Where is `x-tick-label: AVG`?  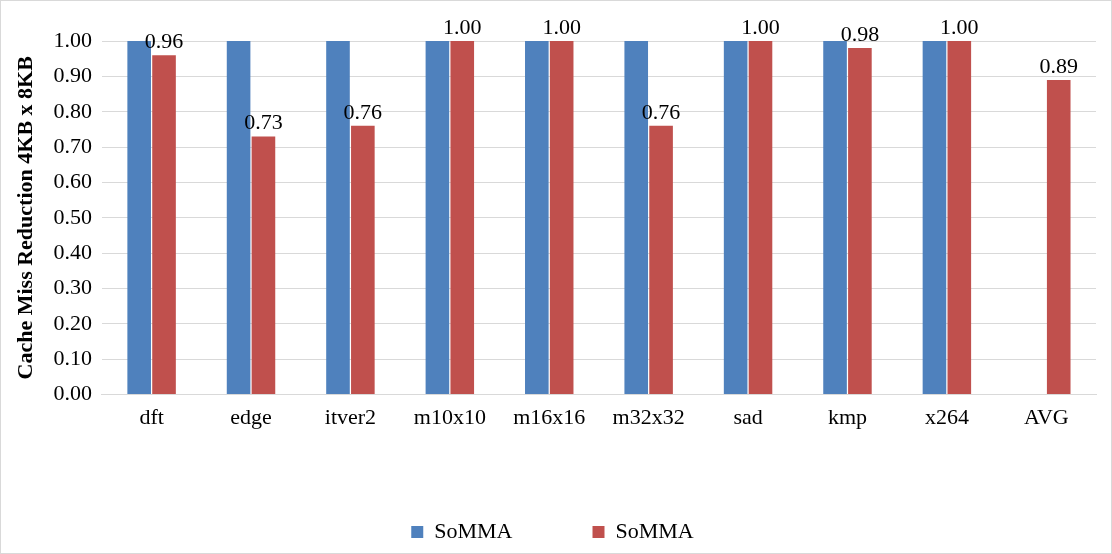
x-tick-label: AVG is located at coordinates (1046, 416).